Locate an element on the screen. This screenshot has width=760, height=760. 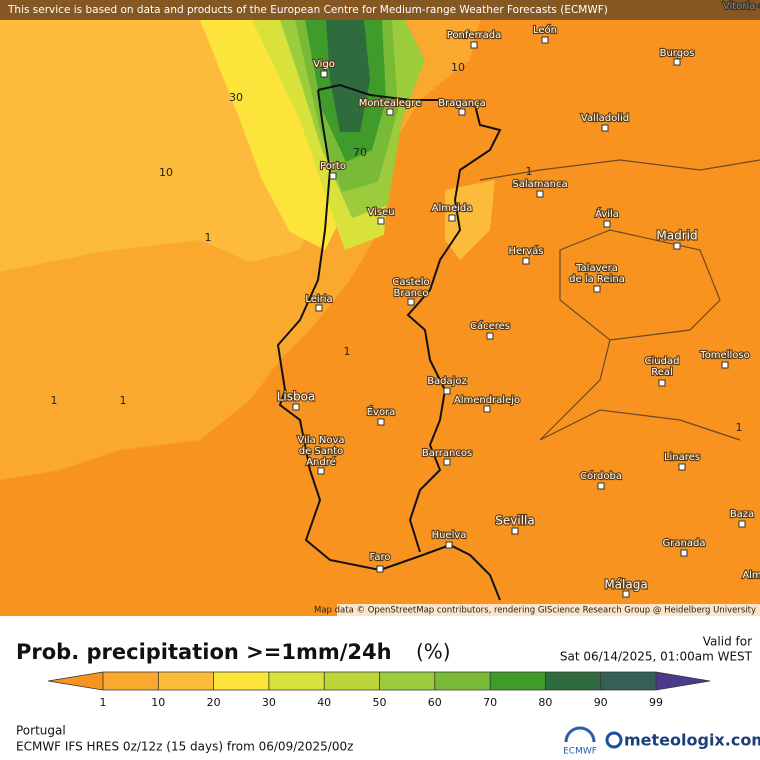
colorbar-tick-label: 40 is located at coordinates (324, 702).